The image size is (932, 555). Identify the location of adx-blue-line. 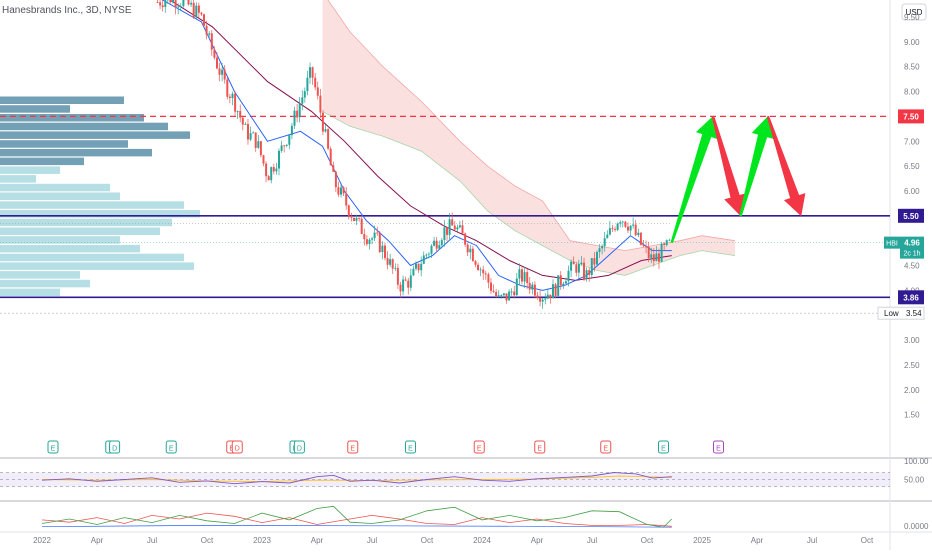
(357, 526).